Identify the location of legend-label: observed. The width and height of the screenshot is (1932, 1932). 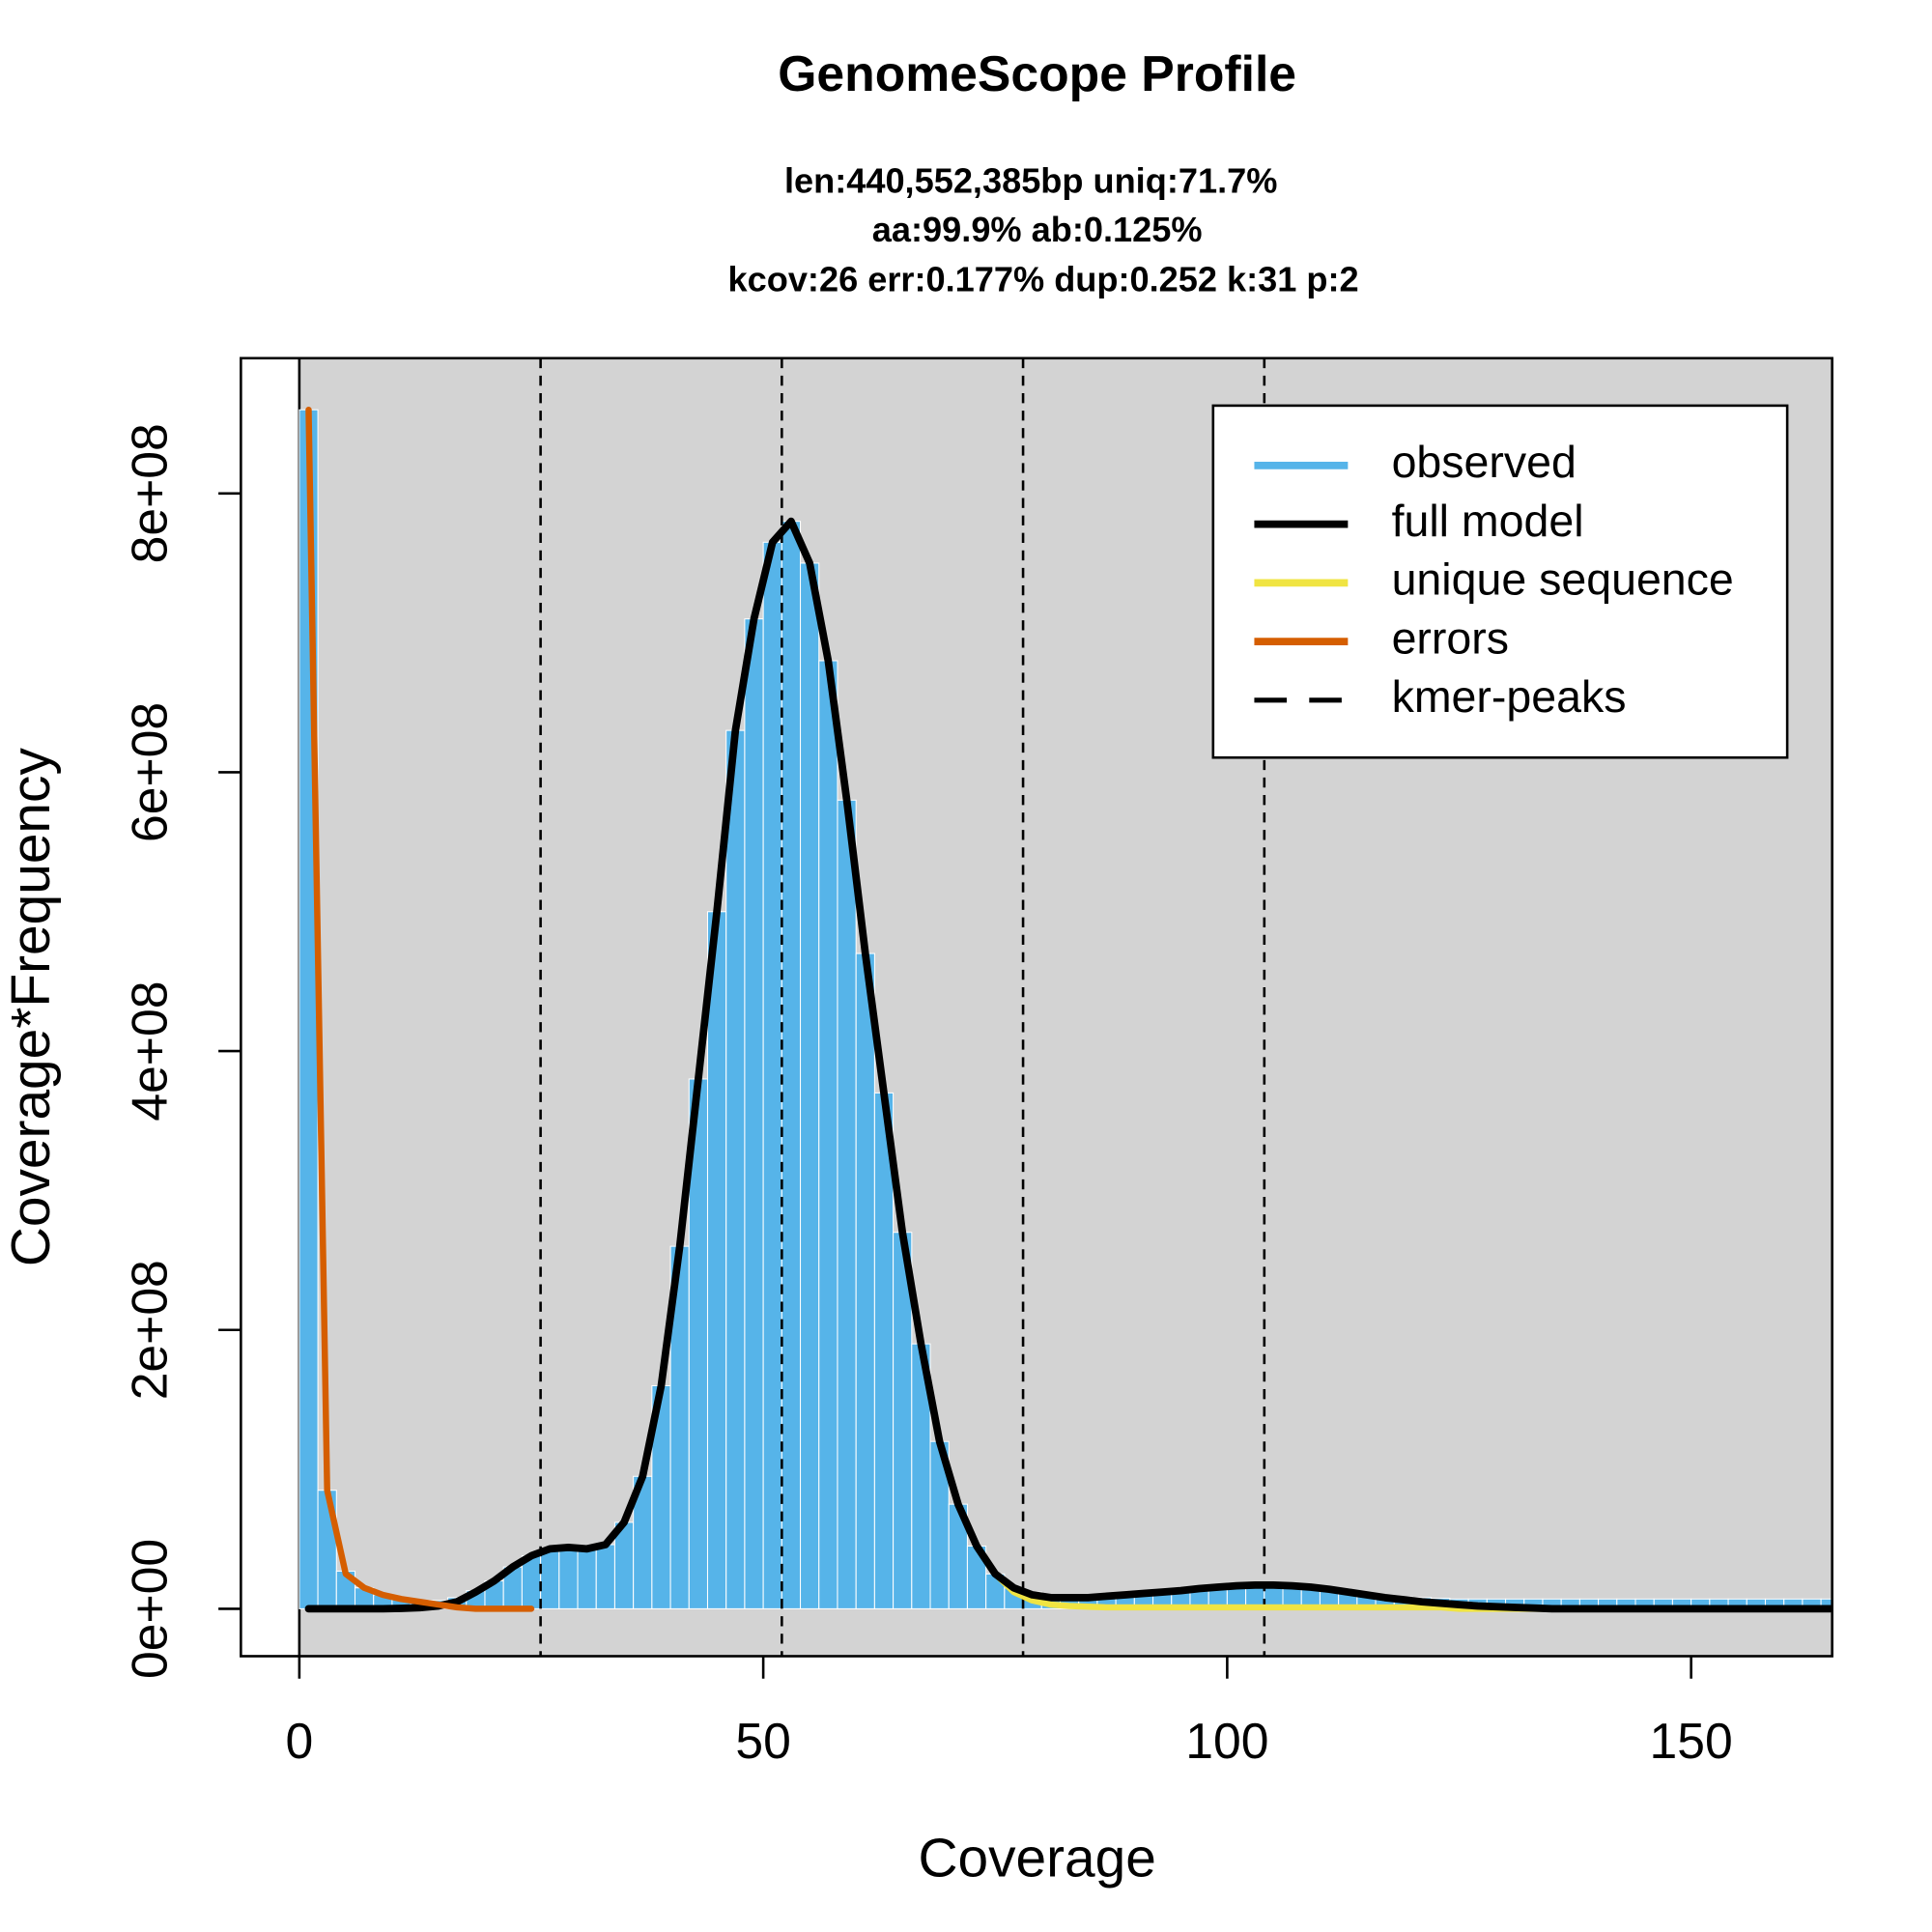
(1484, 462).